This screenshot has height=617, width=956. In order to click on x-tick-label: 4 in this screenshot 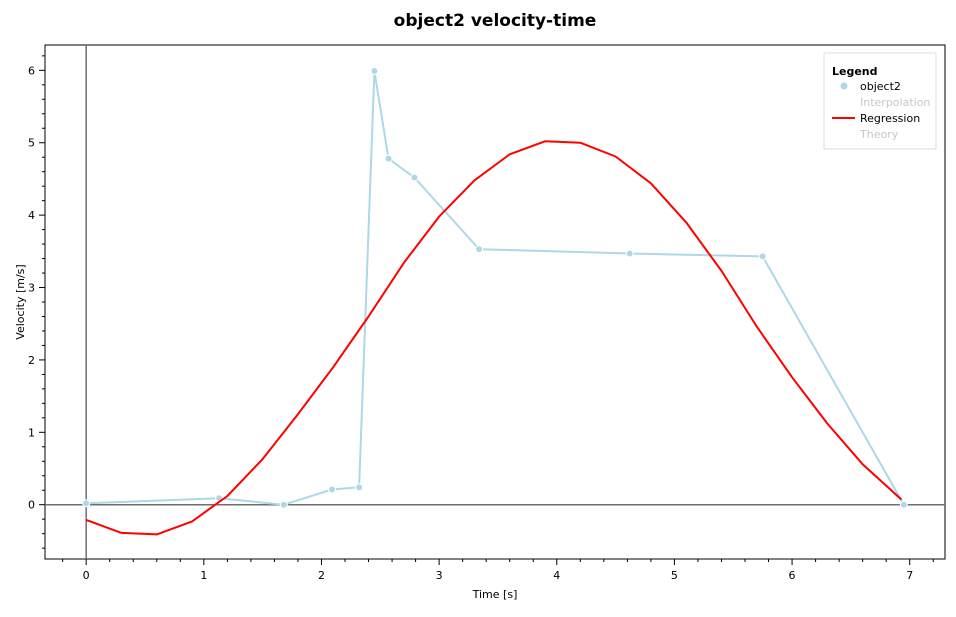, I will do `click(556, 575)`.